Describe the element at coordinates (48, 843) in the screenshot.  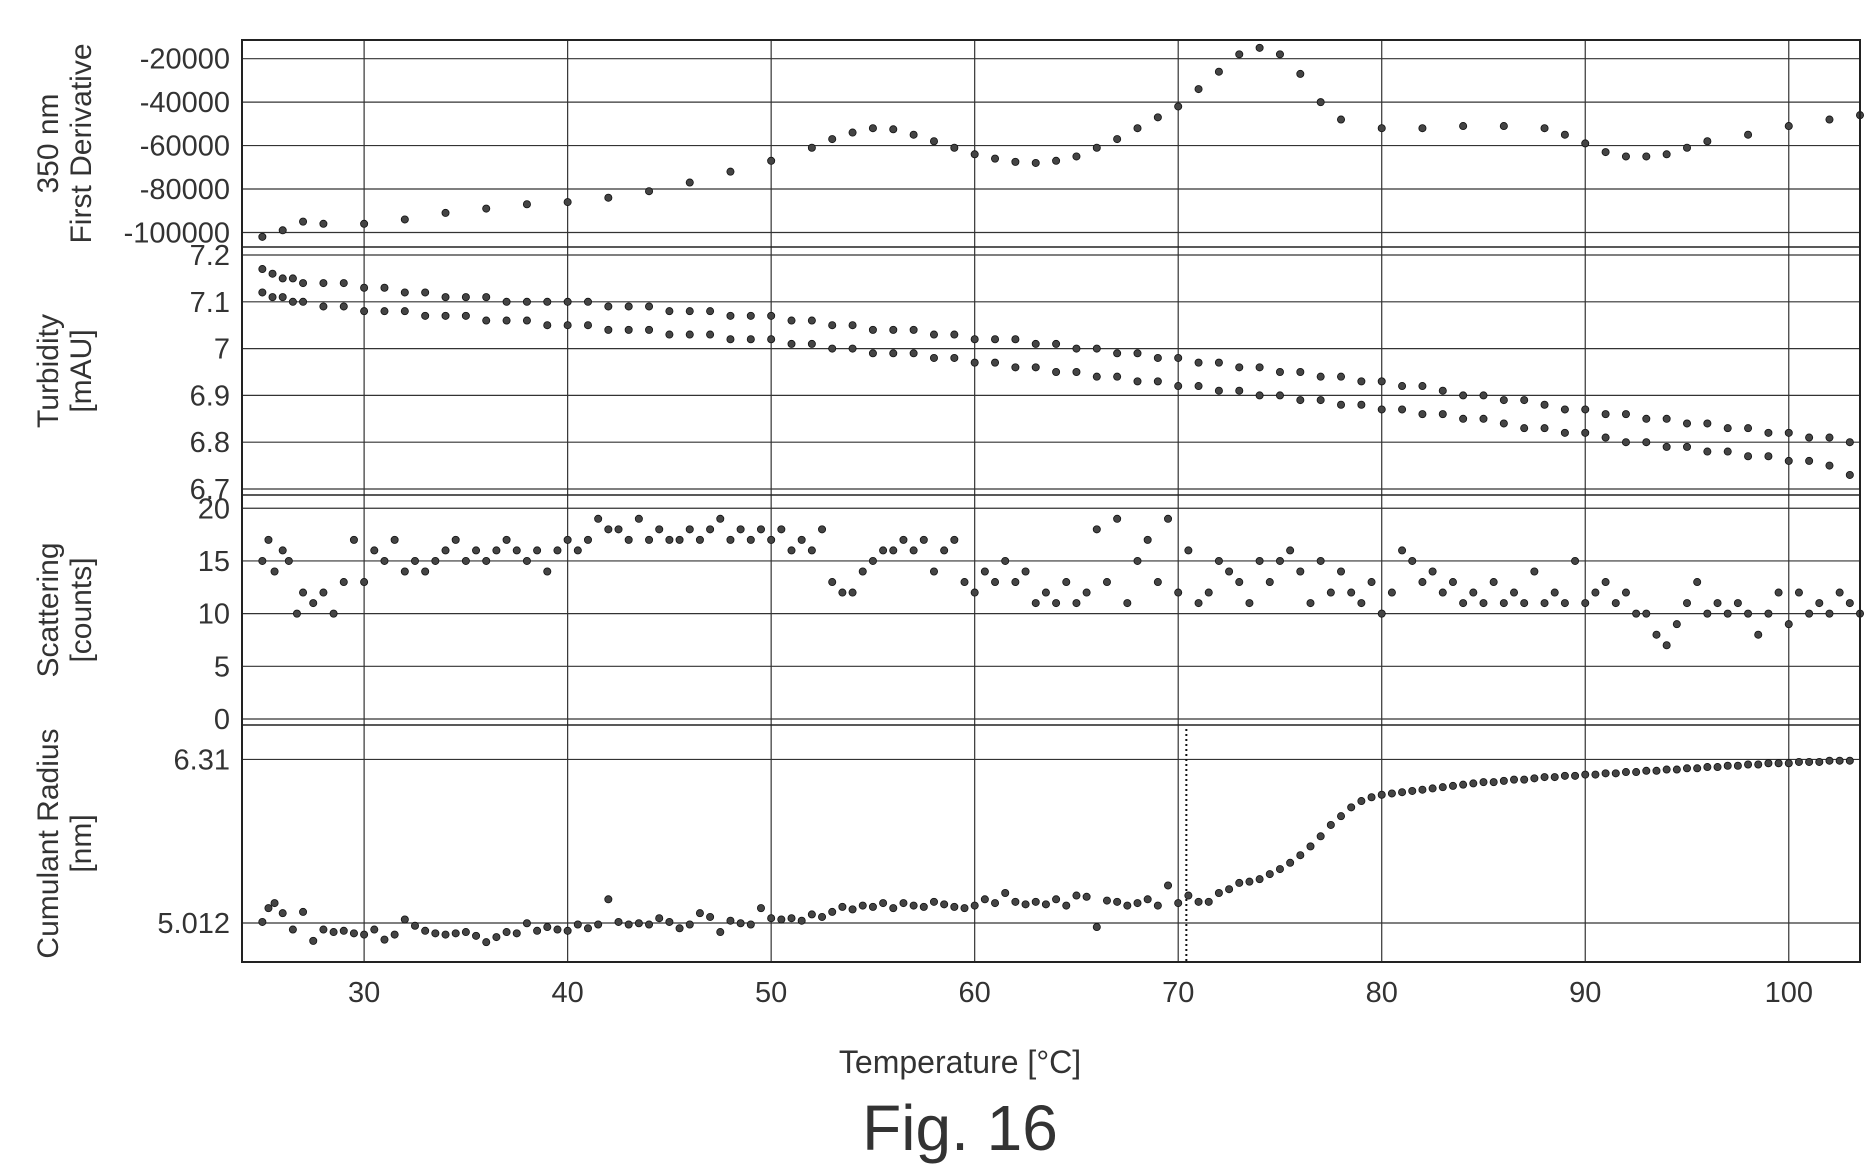
I see `y-axis-label-line: Cumulant Radius` at that location.